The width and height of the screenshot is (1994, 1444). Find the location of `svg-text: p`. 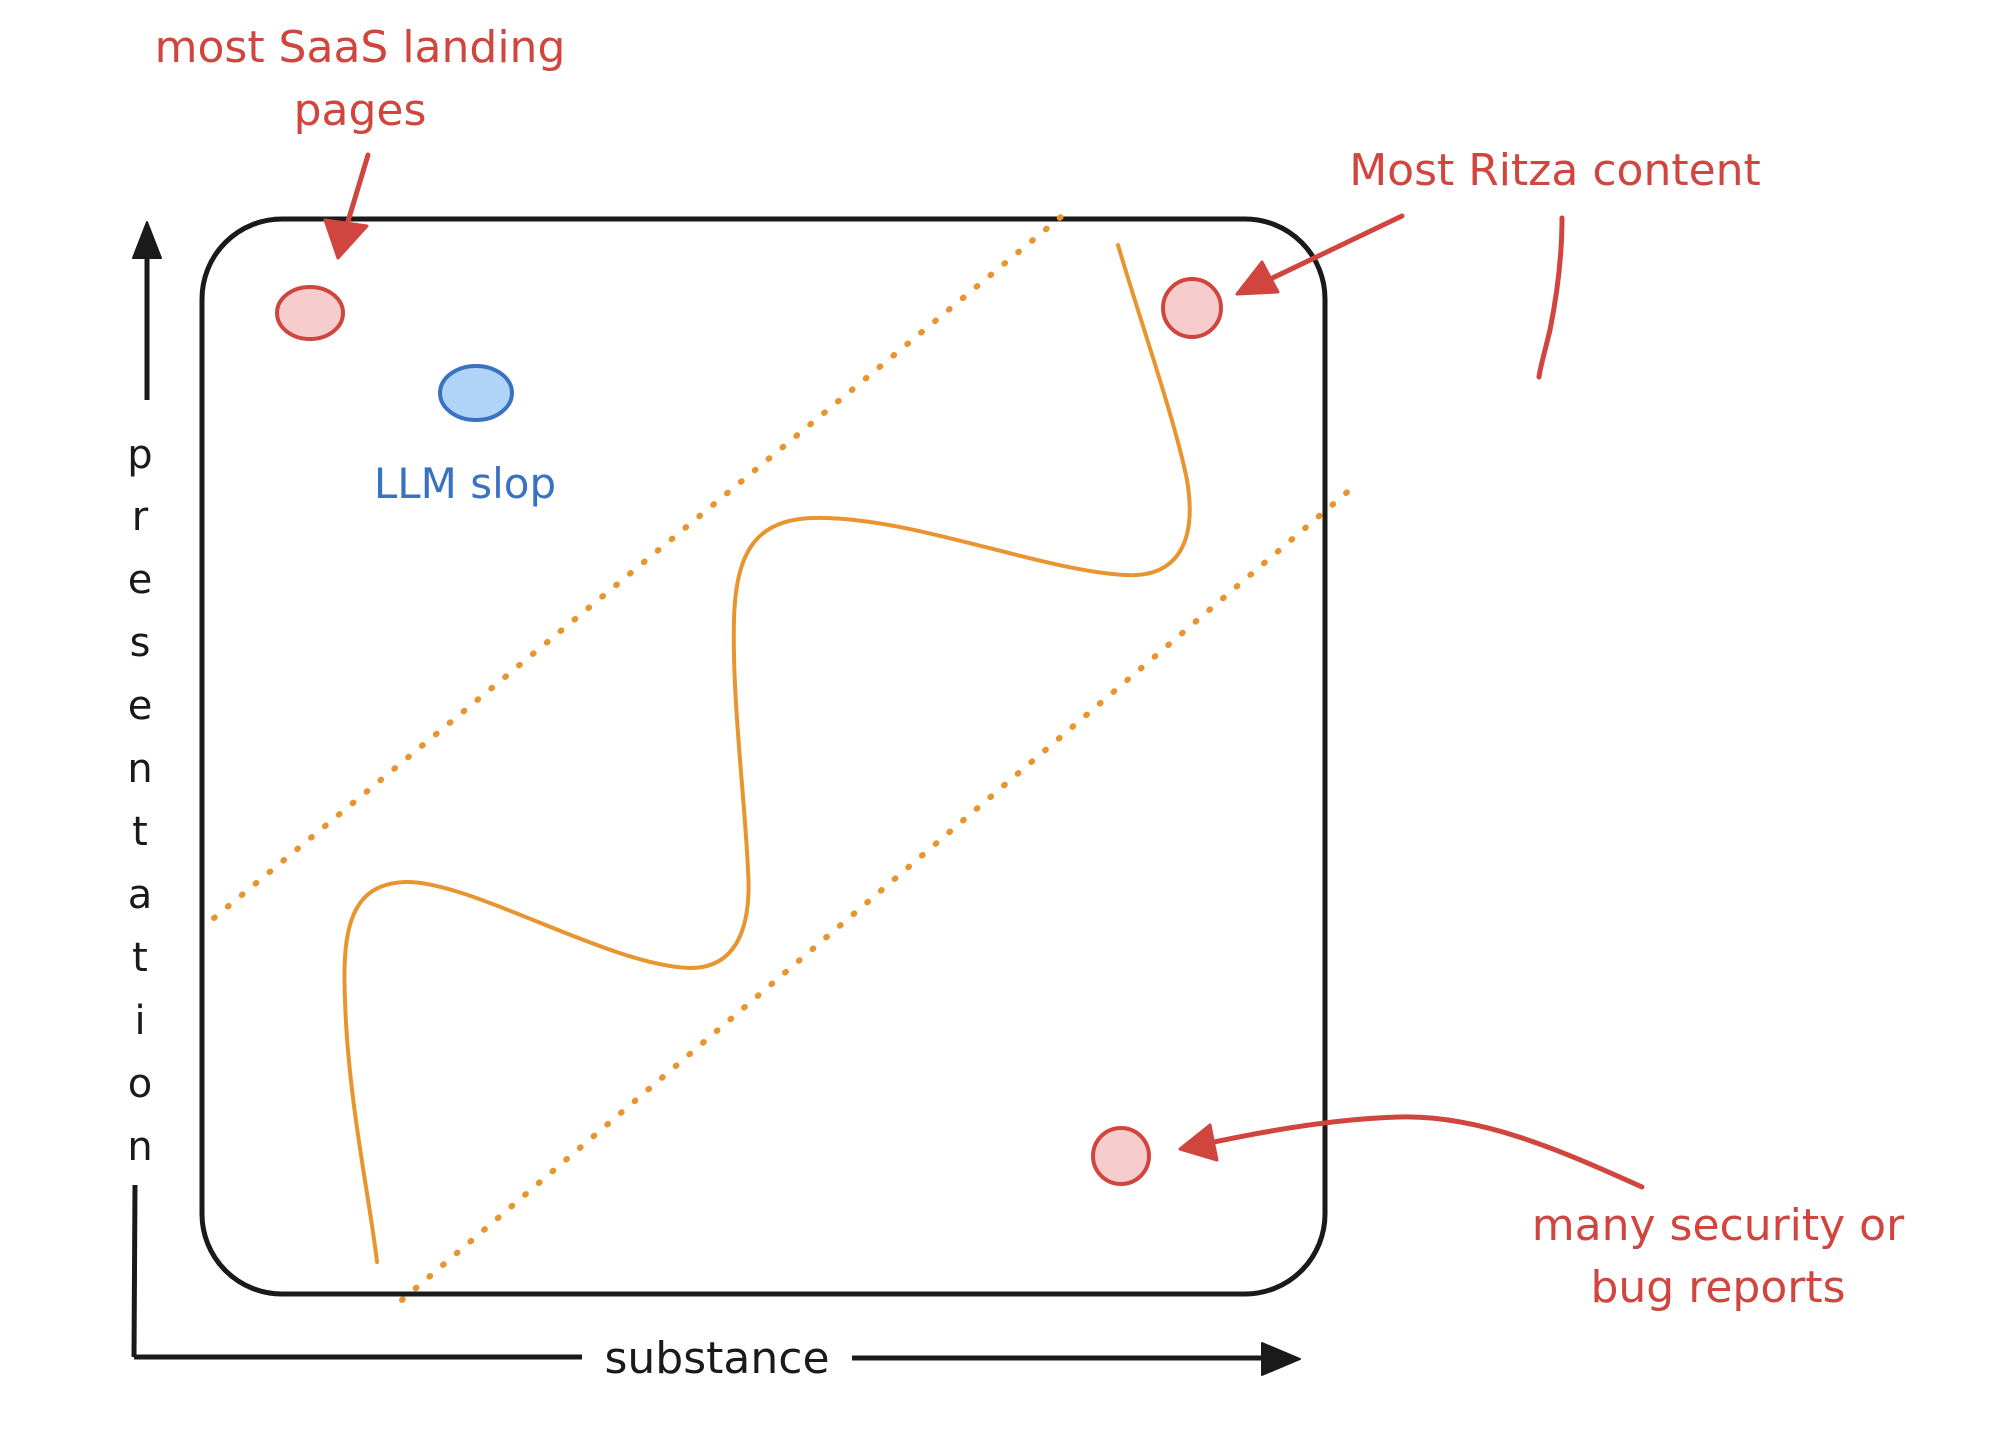

svg-text: p is located at coordinates (139, 455).